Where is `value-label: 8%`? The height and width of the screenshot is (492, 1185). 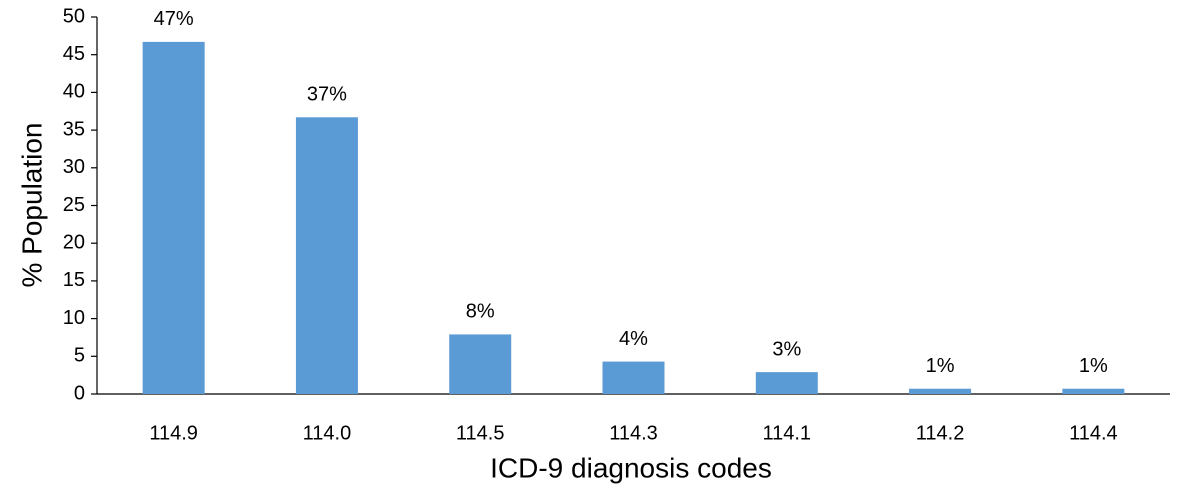 value-label: 8% is located at coordinates (480, 312).